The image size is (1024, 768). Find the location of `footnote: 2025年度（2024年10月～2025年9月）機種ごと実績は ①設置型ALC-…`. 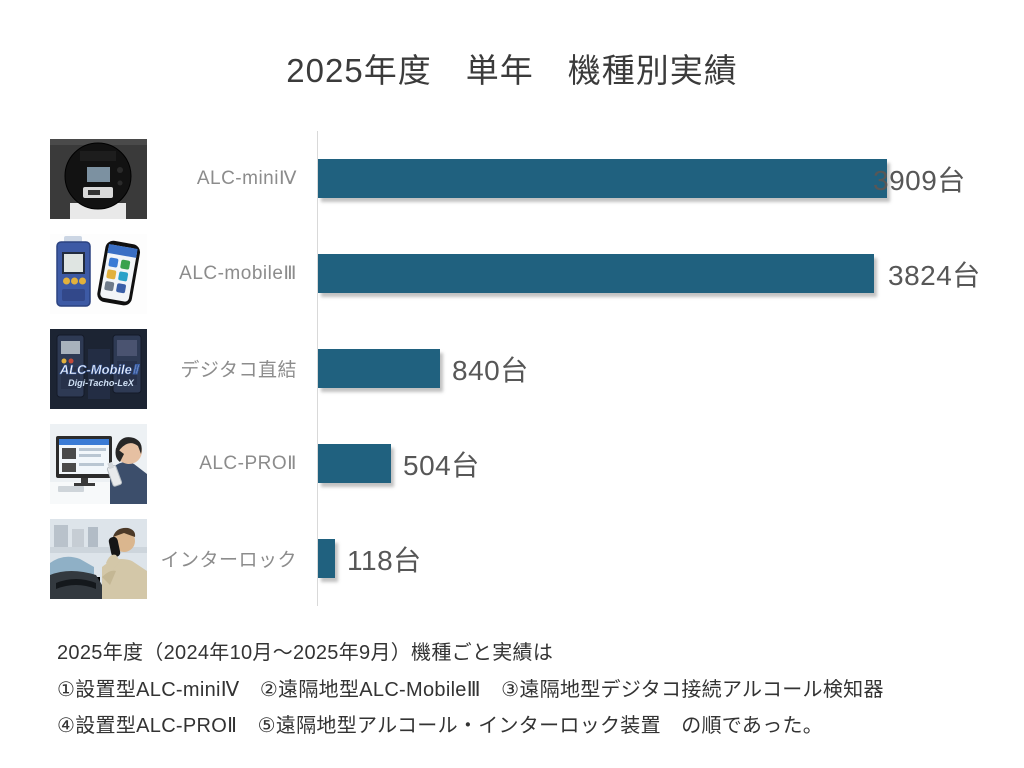

footnote: 2025年度（2024年10月～2025年9月）機種ごと実績は ①設置型ALC-… is located at coordinates (470, 690).